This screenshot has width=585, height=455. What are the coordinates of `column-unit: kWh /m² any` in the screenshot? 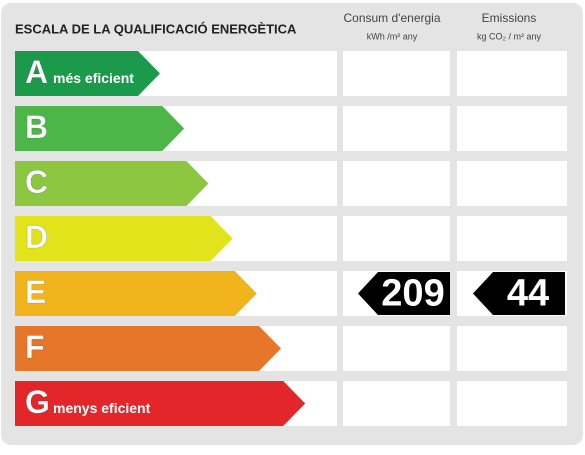 It's located at (392, 36).